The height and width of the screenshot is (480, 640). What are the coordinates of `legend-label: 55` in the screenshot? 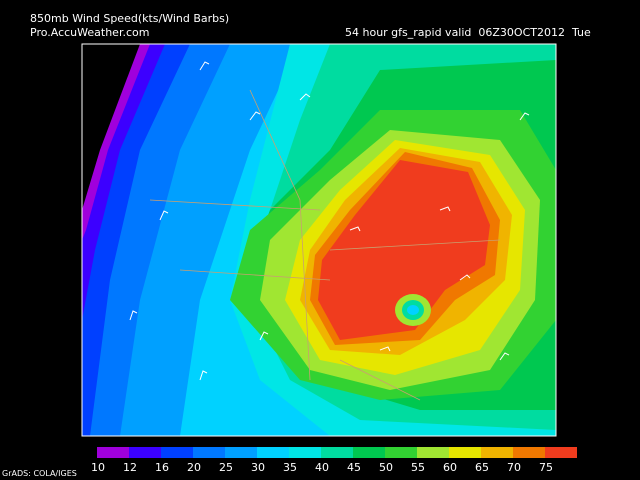 It's located at (418, 467).